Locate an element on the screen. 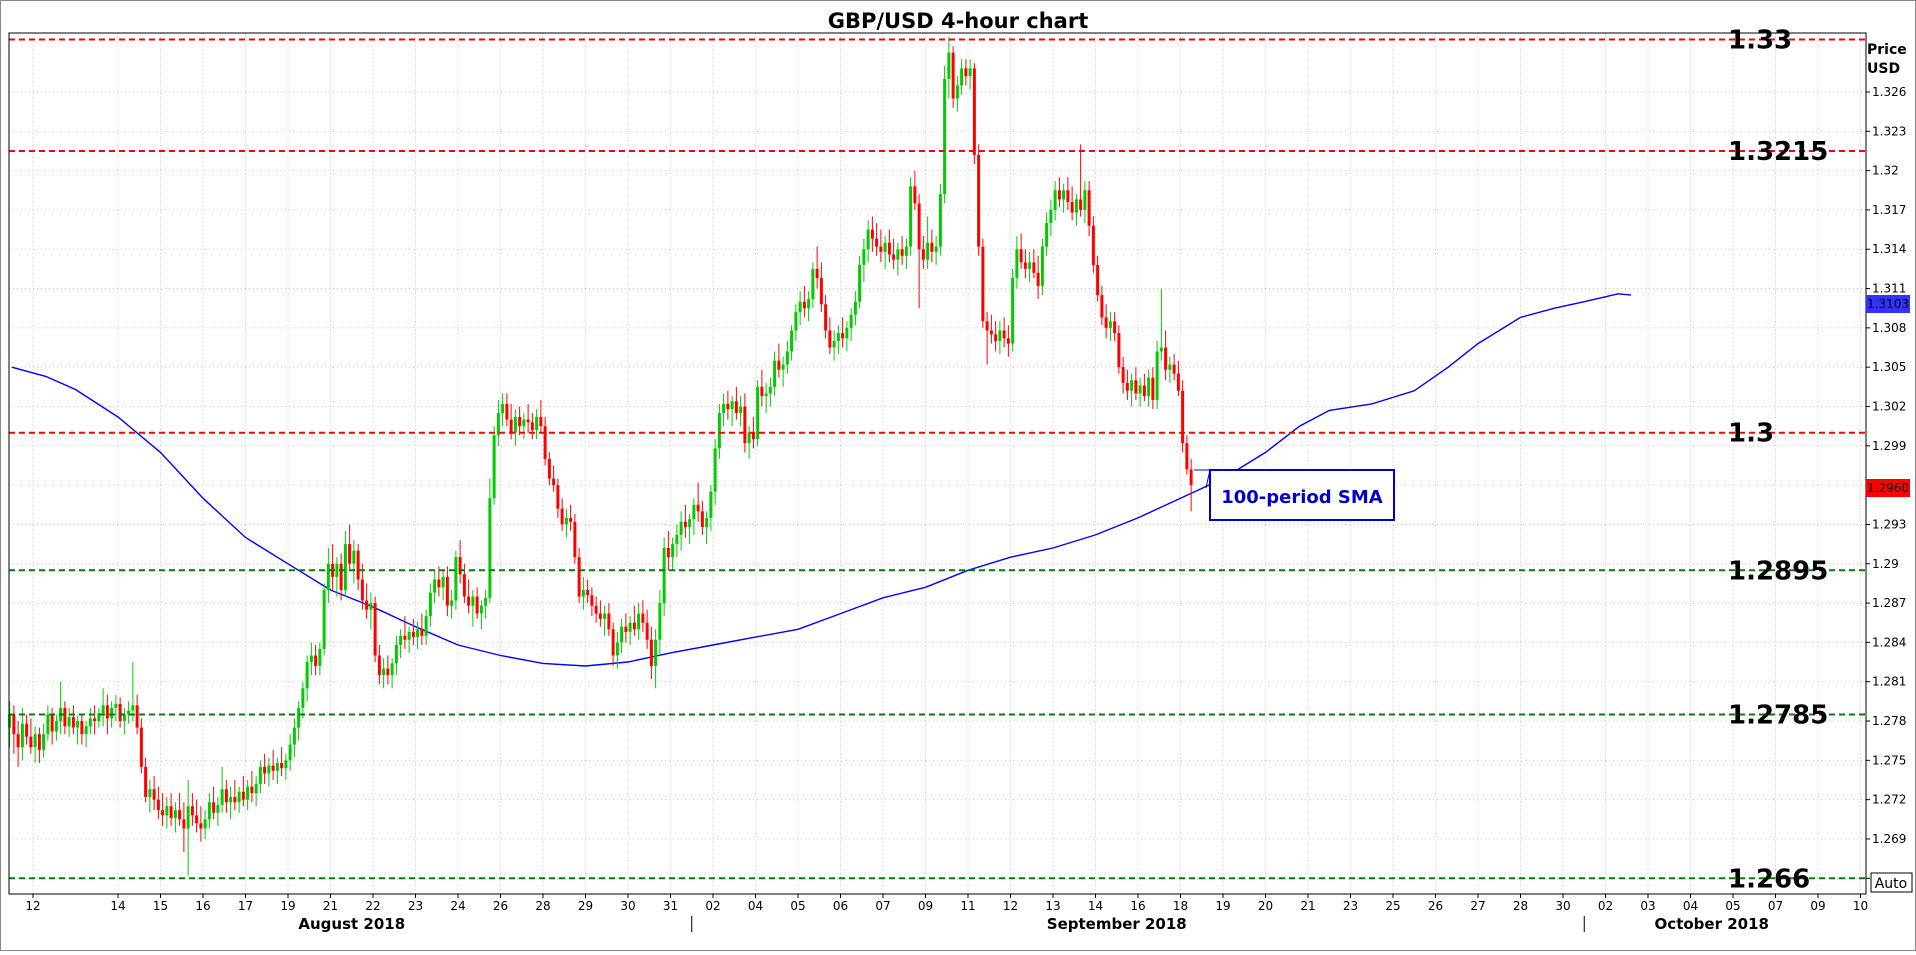 The image size is (1916, 955). sma-label-box is located at coordinates (1302, 495).